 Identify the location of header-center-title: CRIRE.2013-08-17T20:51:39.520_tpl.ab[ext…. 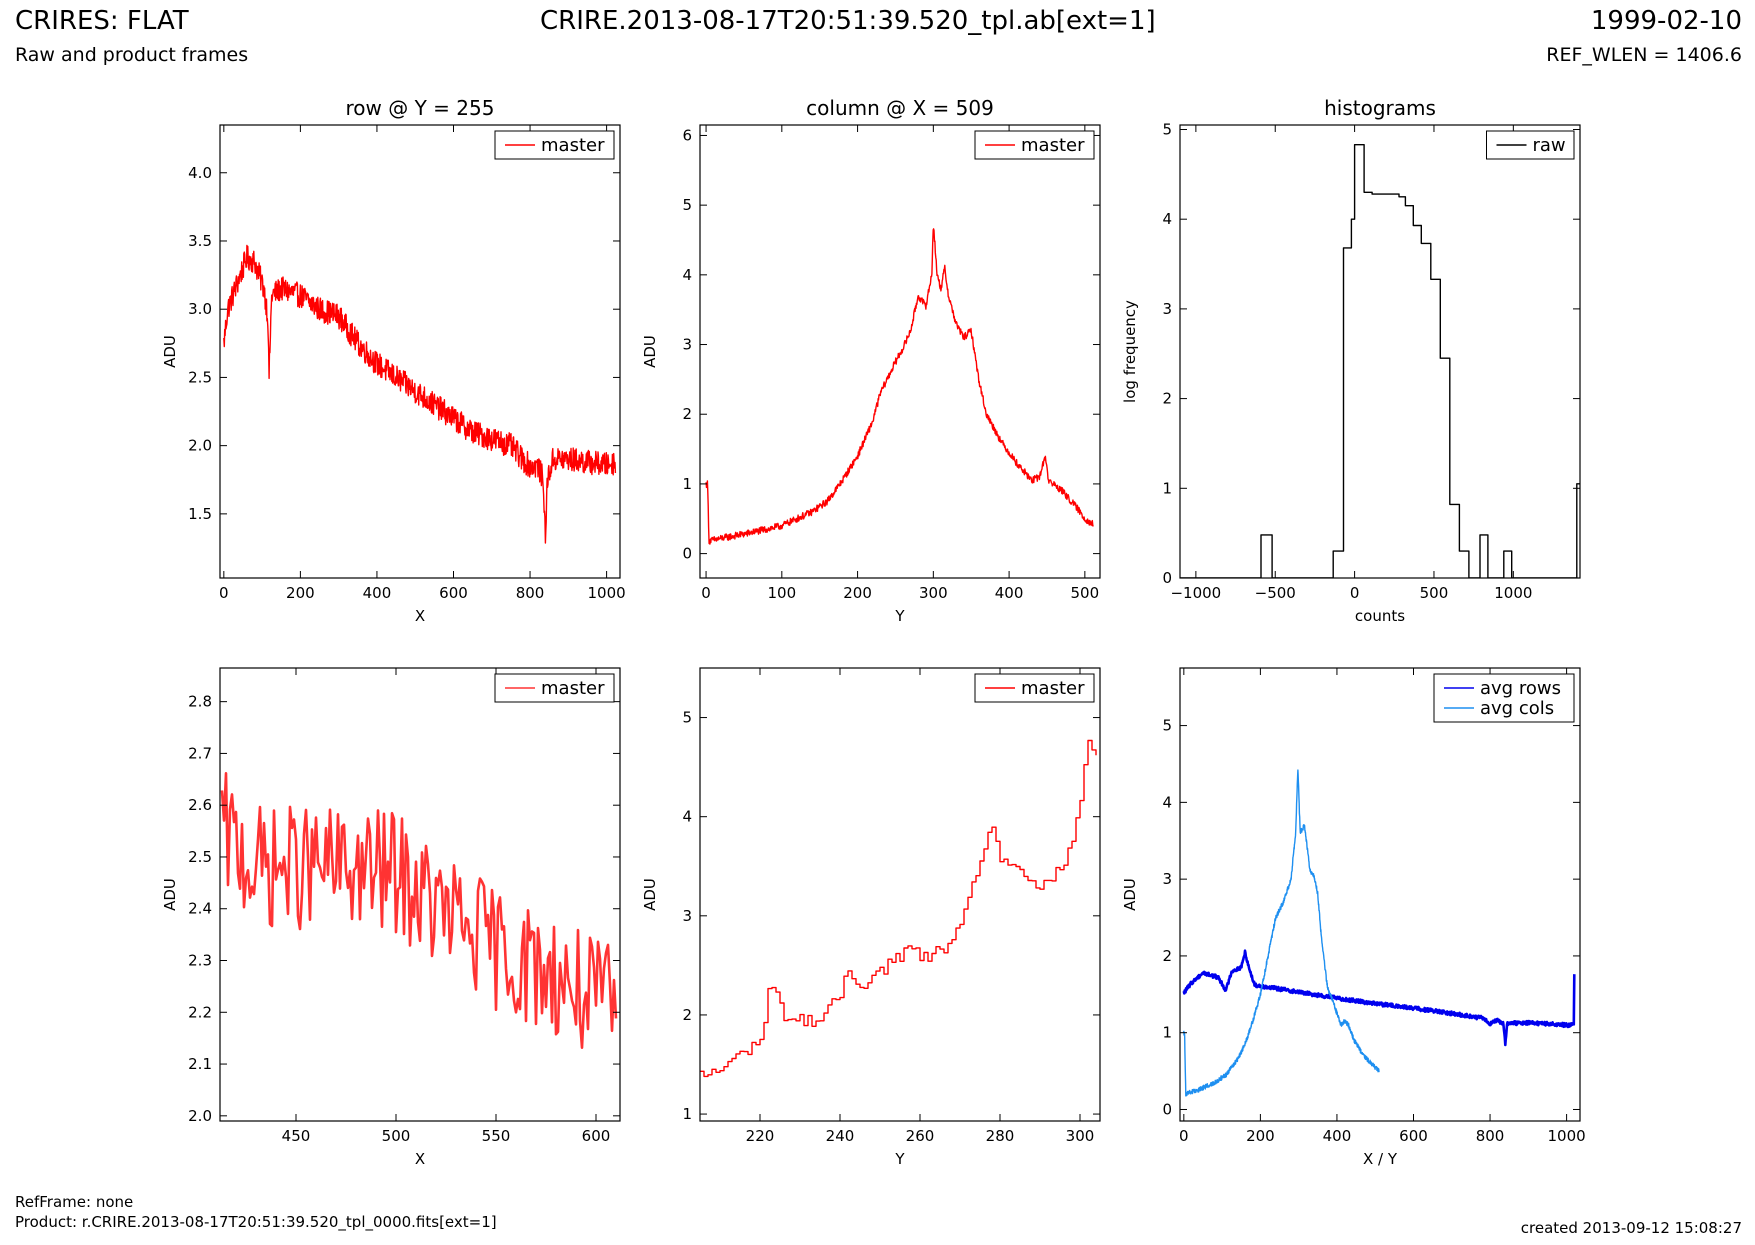
(848, 21).